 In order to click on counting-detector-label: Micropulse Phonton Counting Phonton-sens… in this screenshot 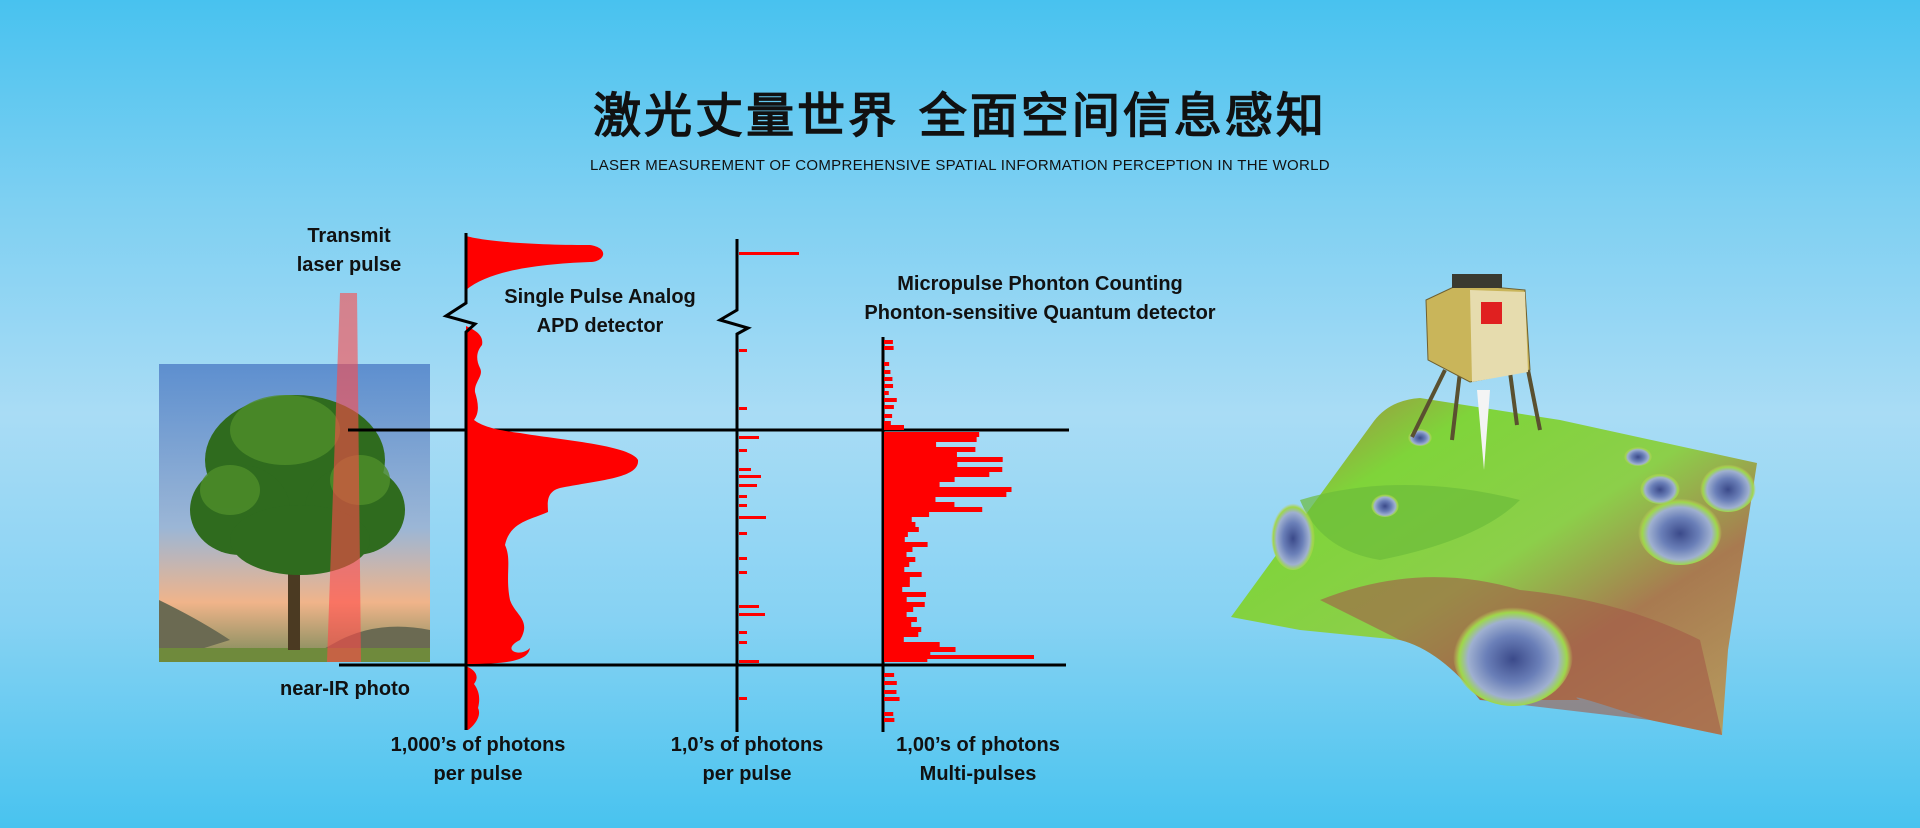, I will do `click(1039, 299)`.